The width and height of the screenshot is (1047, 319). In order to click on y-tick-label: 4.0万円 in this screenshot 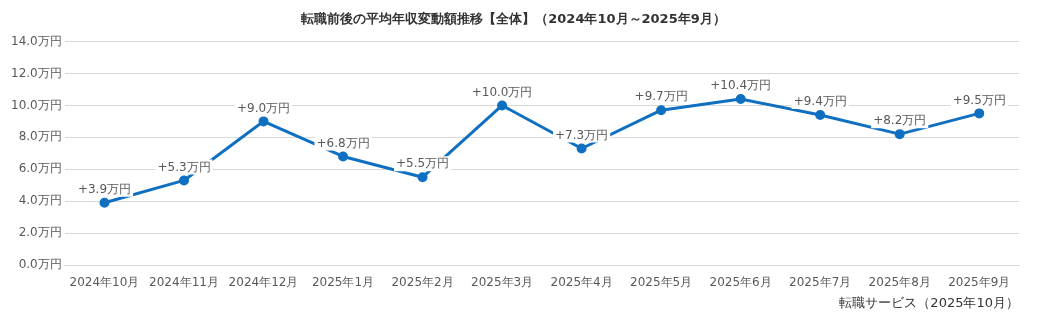, I will do `click(40, 200)`.